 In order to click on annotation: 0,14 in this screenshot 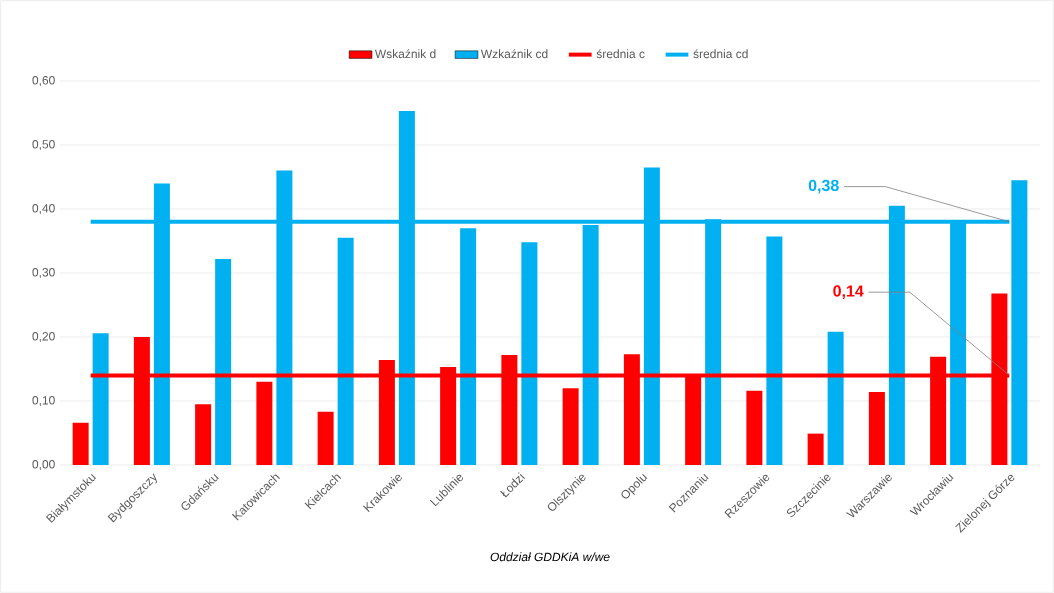, I will do `click(848, 292)`.